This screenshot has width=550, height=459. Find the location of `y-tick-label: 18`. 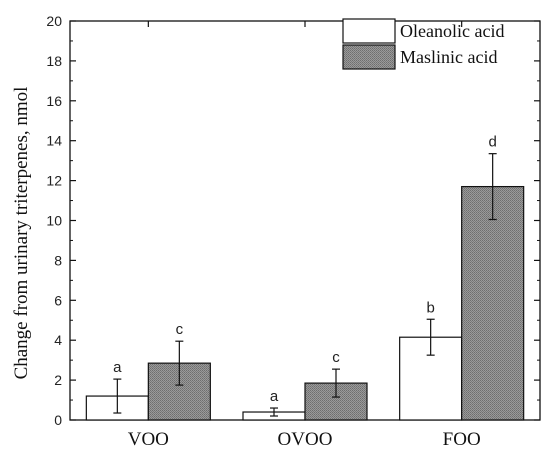

y-tick-label: 18 is located at coordinates (54, 61).